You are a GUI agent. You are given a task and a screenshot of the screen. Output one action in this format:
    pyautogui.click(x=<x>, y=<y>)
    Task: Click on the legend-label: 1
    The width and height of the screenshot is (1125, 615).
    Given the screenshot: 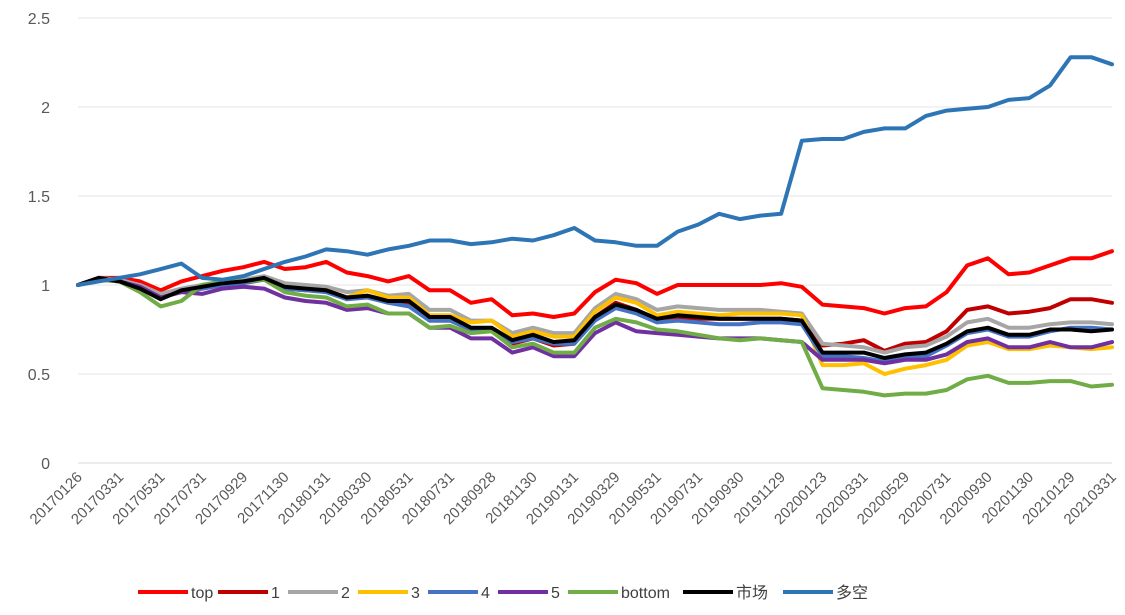 What is the action you would take?
    pyautogui.click(x=275, y=593)
    